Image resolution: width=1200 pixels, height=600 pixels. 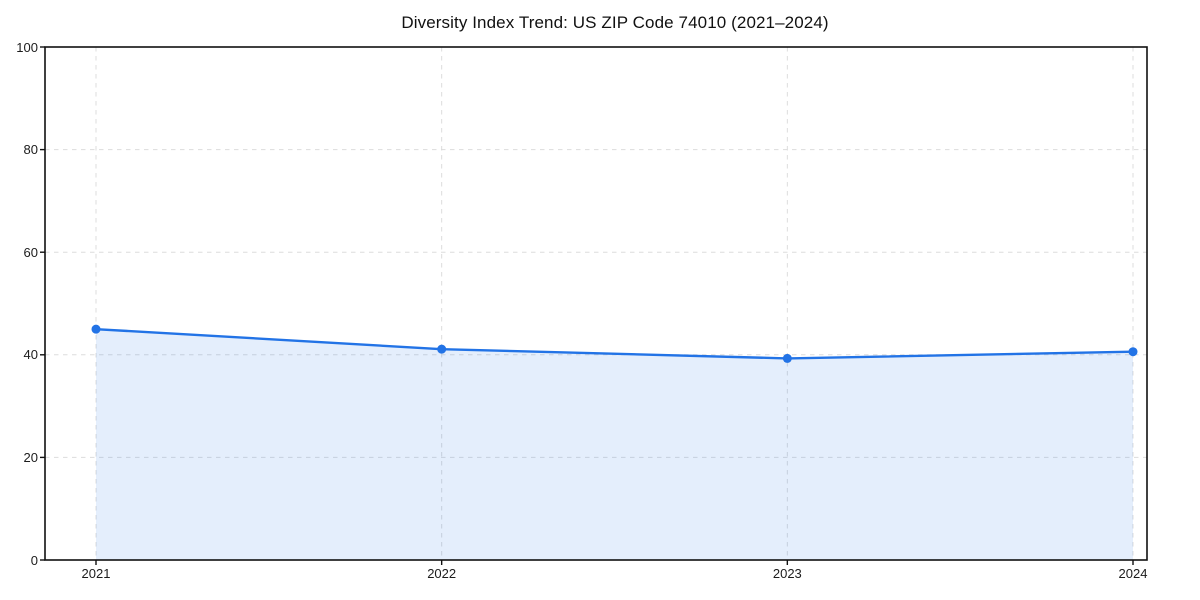 I want to click on y-axis-tick-label: 40, so click(x=30, y=355).